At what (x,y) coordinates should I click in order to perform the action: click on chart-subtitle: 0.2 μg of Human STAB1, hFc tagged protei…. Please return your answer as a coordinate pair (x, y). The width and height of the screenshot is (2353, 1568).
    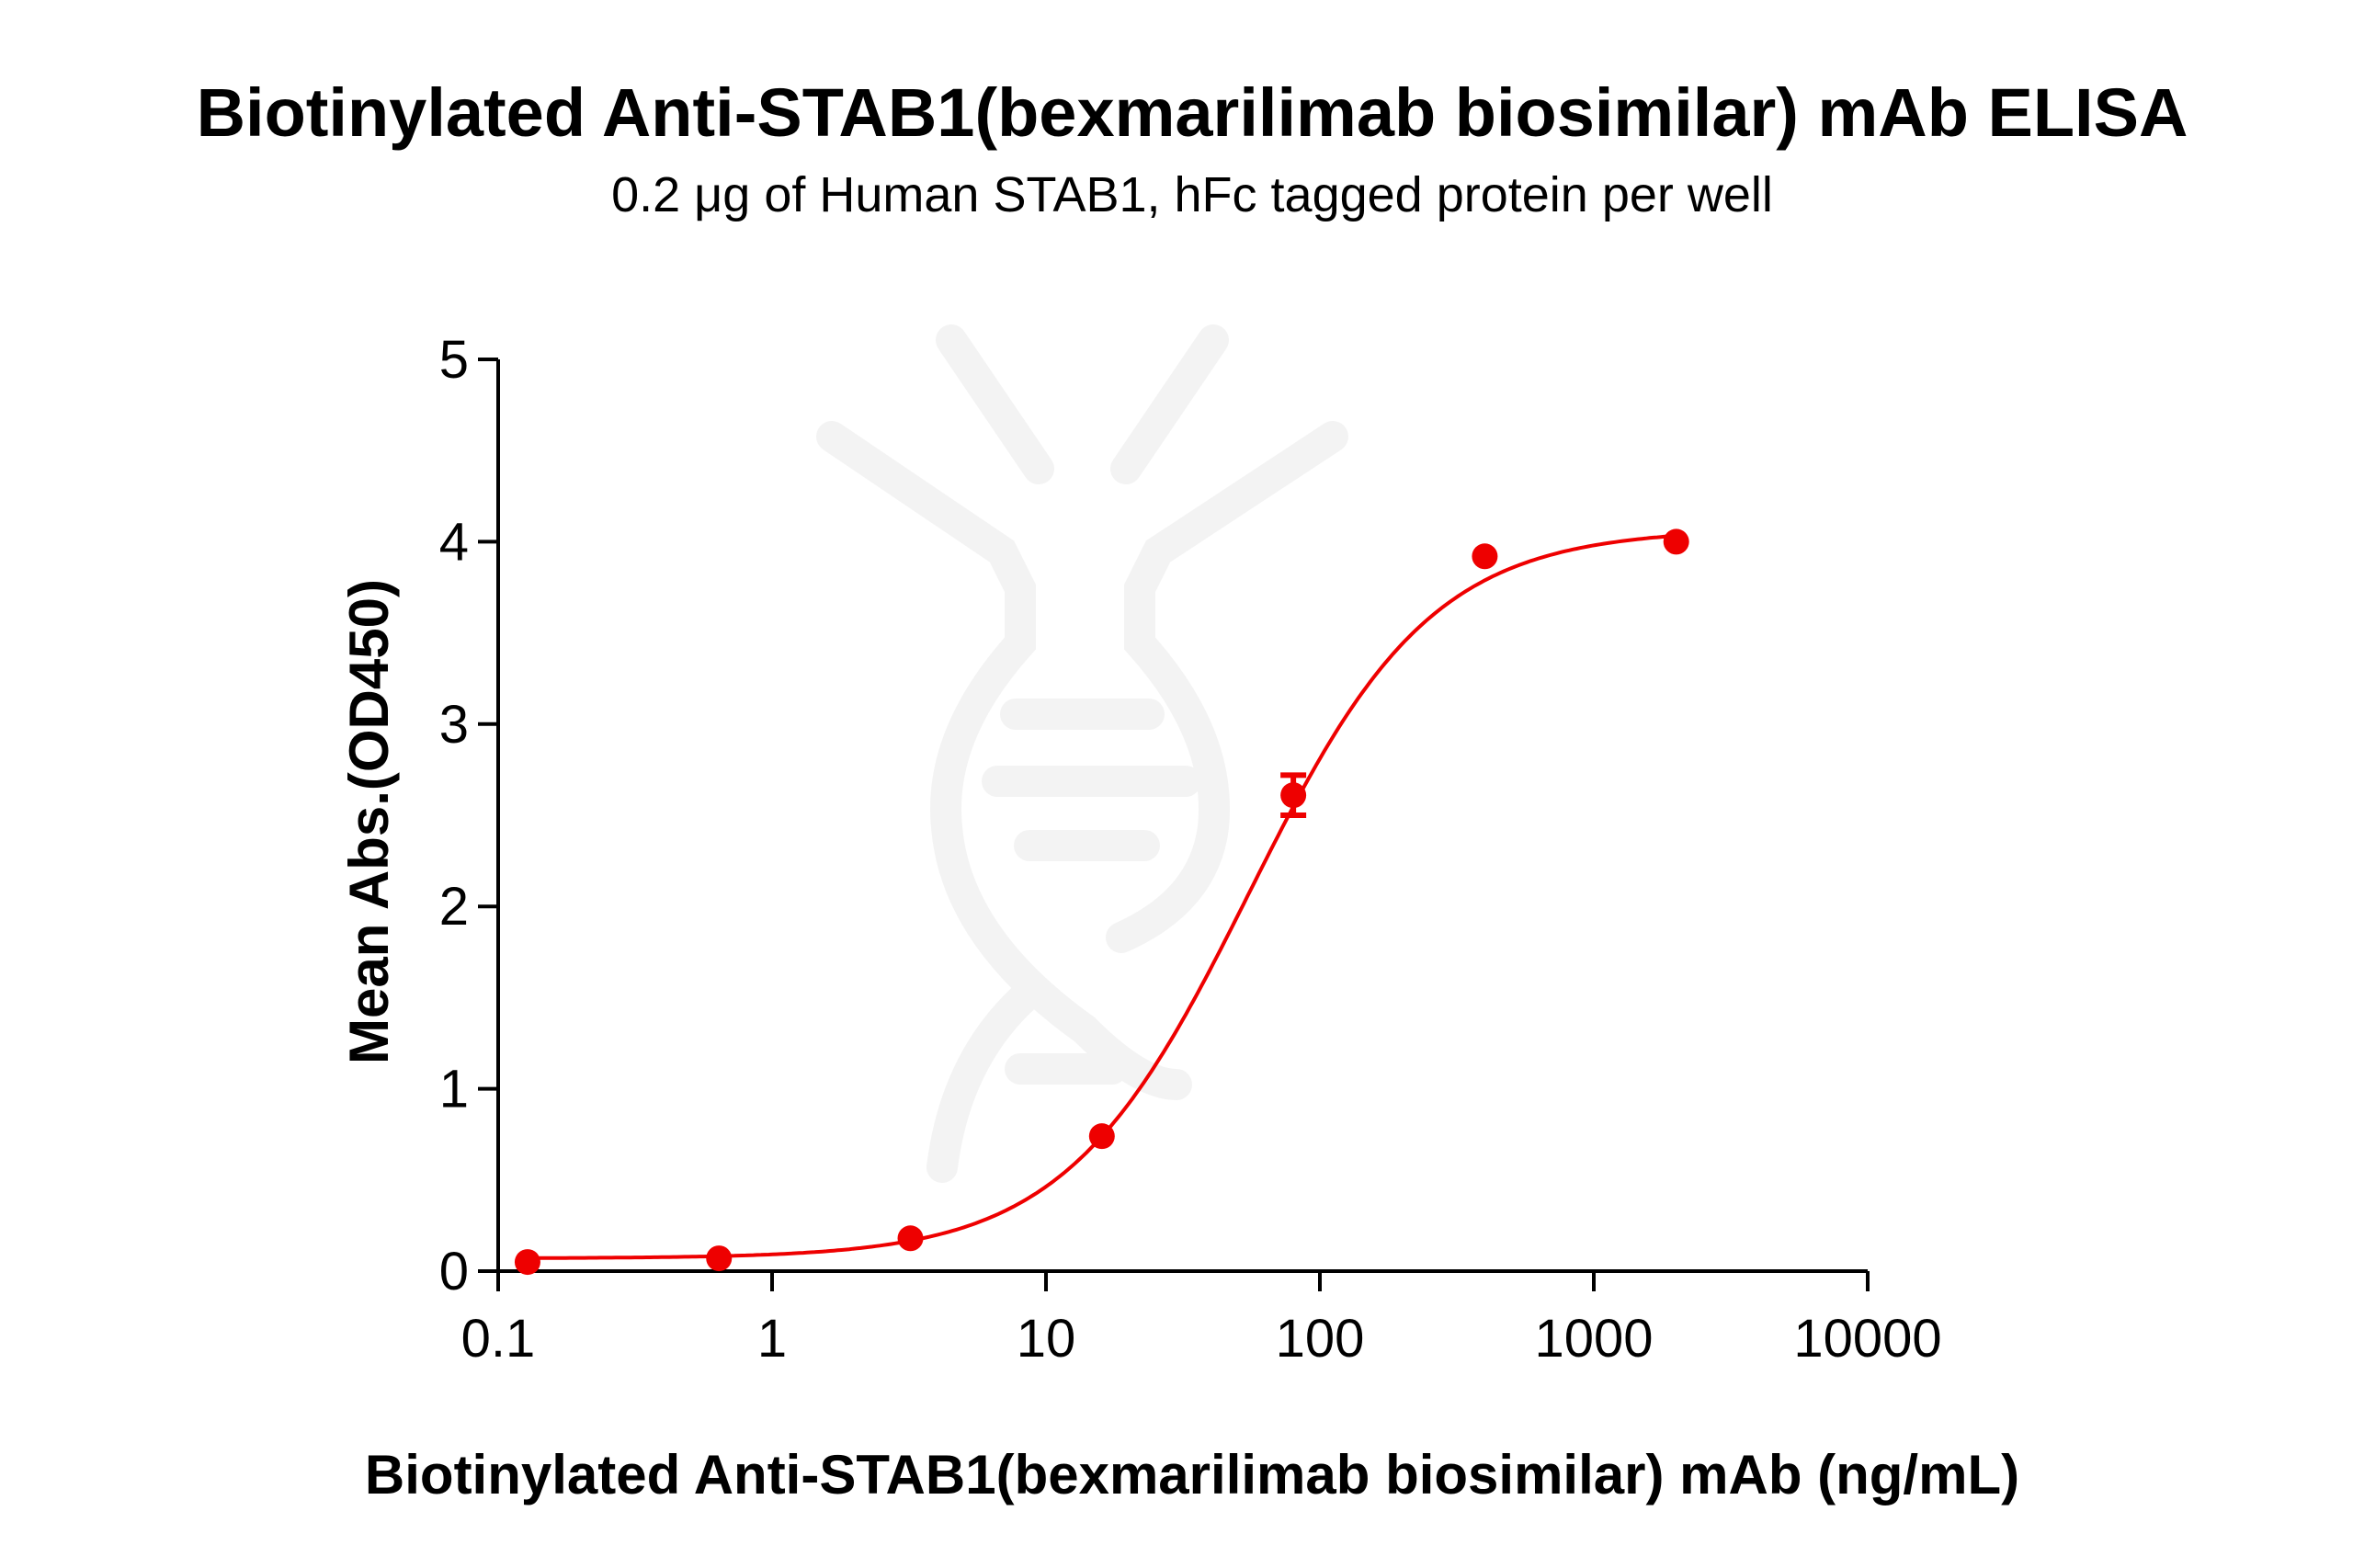
    Looking at the image, I should click on (1192, 194).